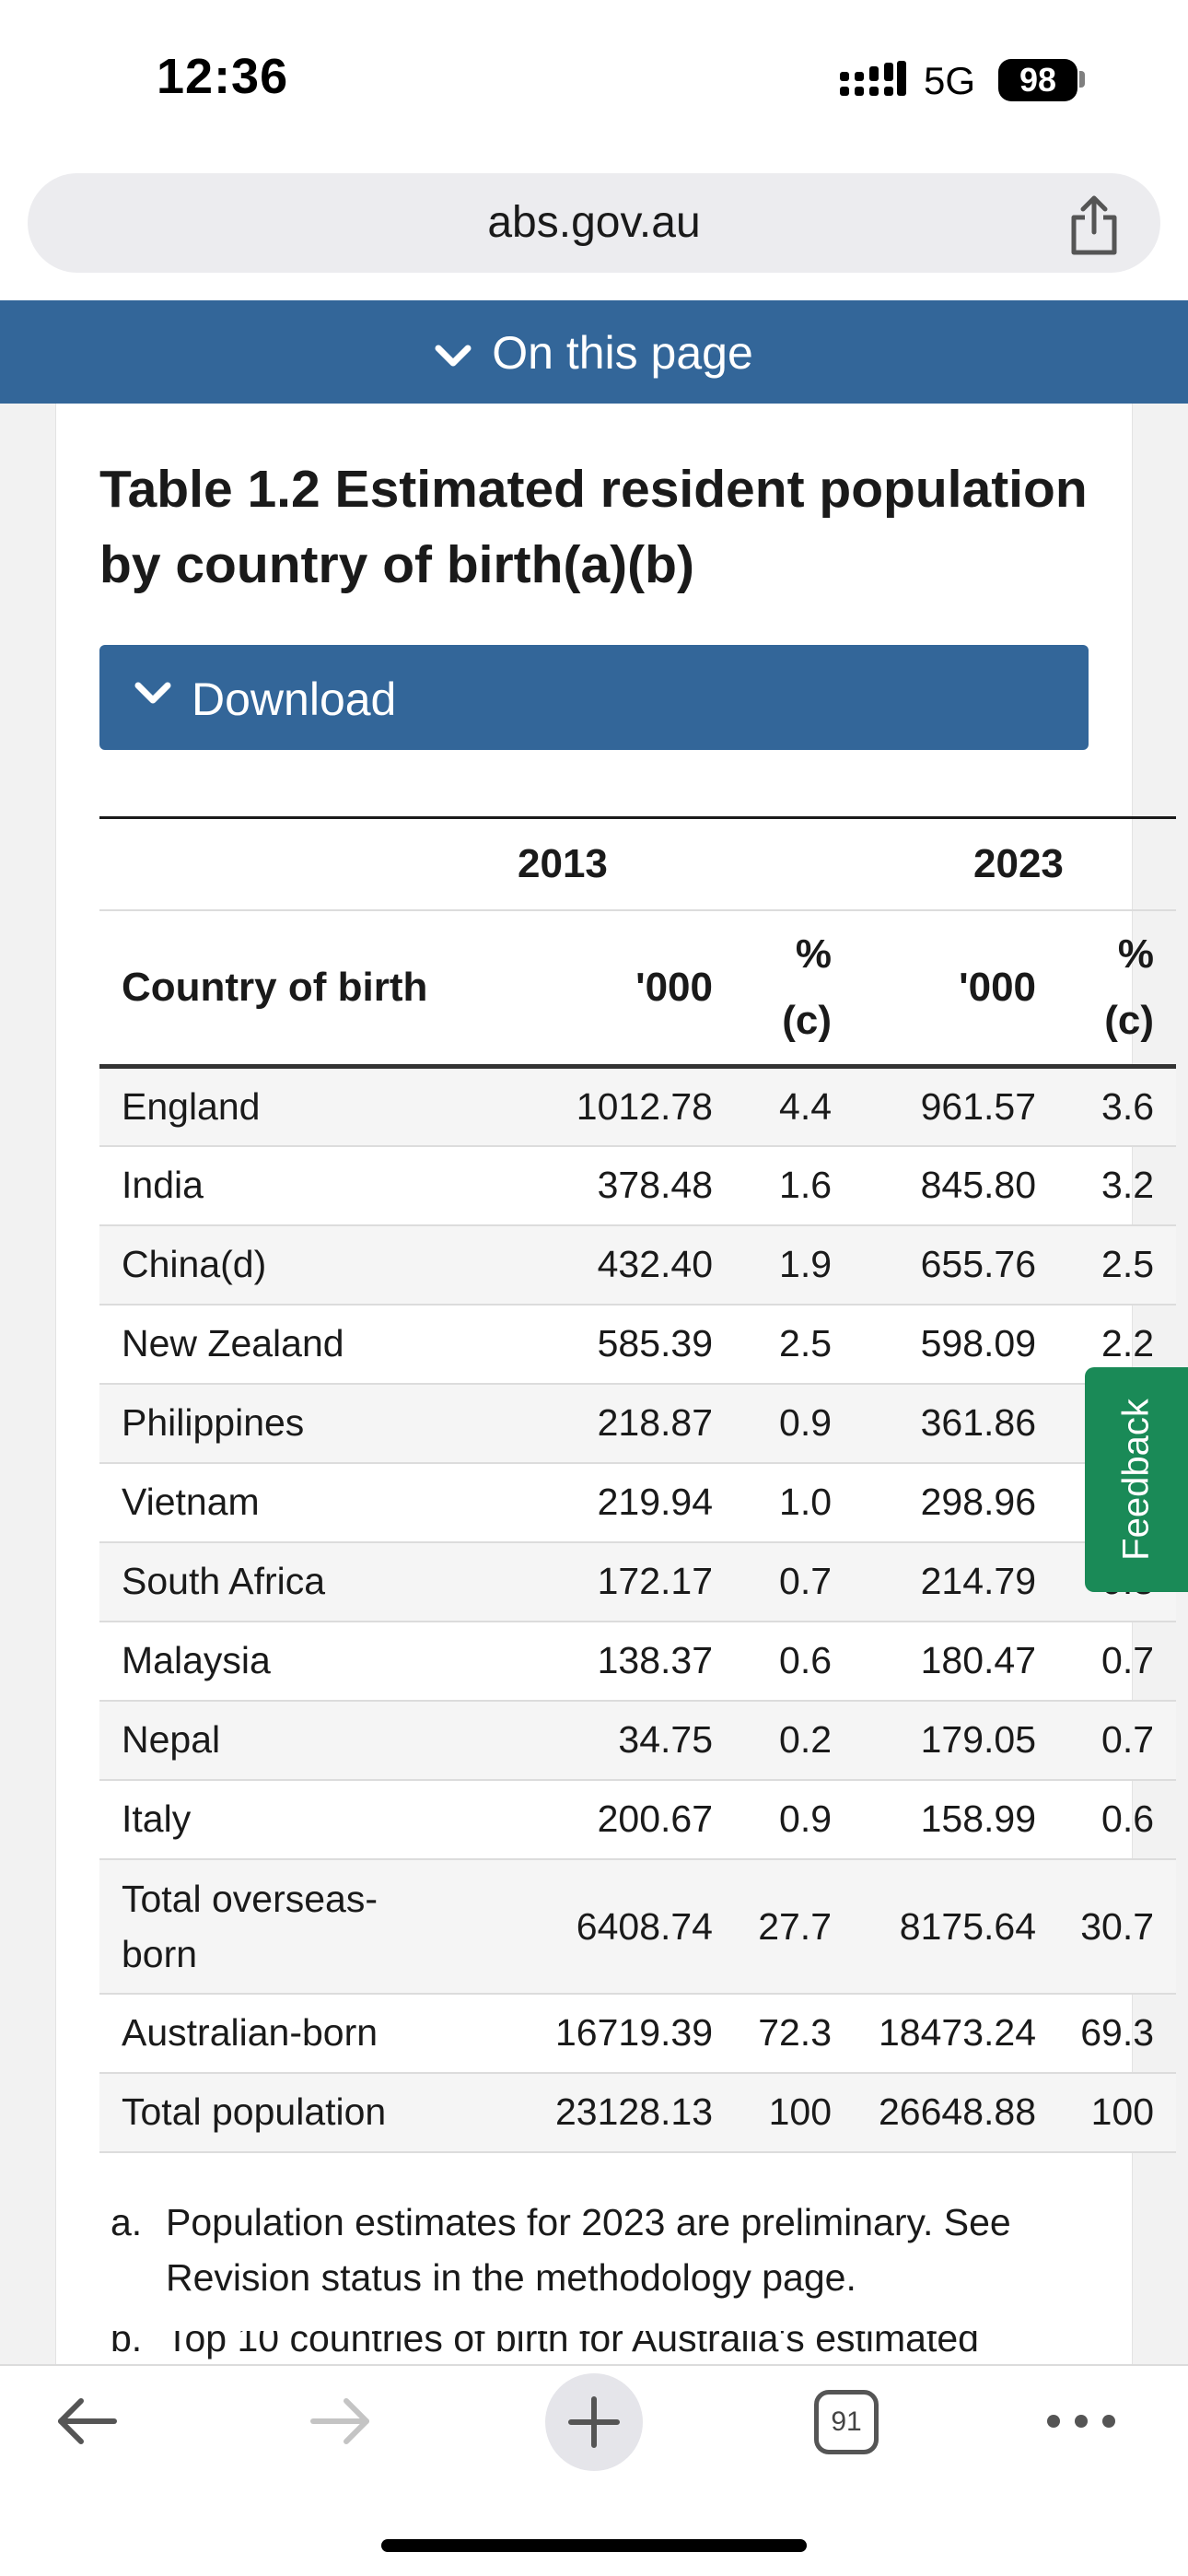 The image size is (1188, 2576). Describe the element at coordinates (588, 2033) in the screenshot. I see `thousands-2013-cell: 16719.39` at that location.